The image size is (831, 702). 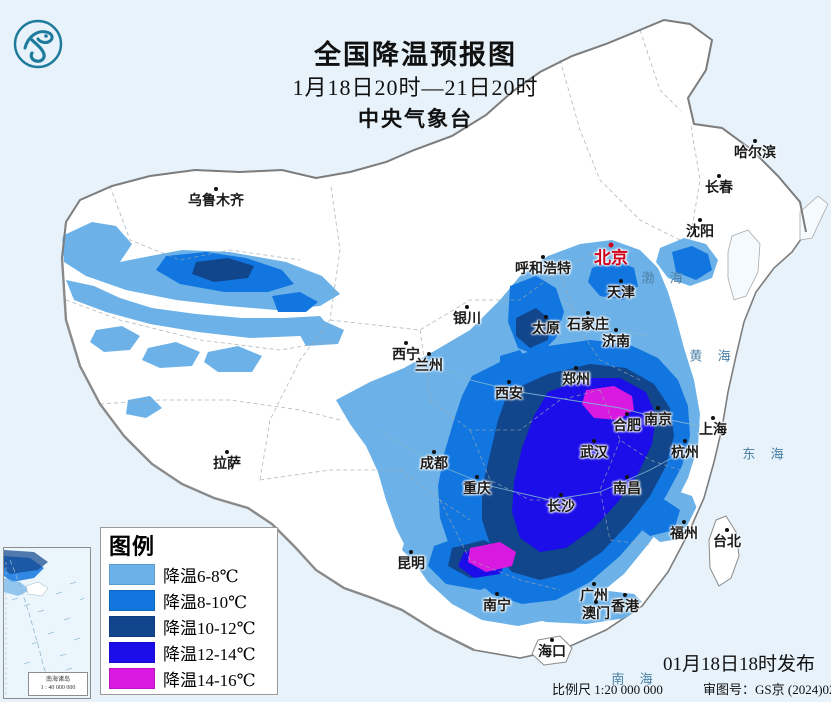 I want to click on city-label-11: 西宁, so click(x=406, y=355).